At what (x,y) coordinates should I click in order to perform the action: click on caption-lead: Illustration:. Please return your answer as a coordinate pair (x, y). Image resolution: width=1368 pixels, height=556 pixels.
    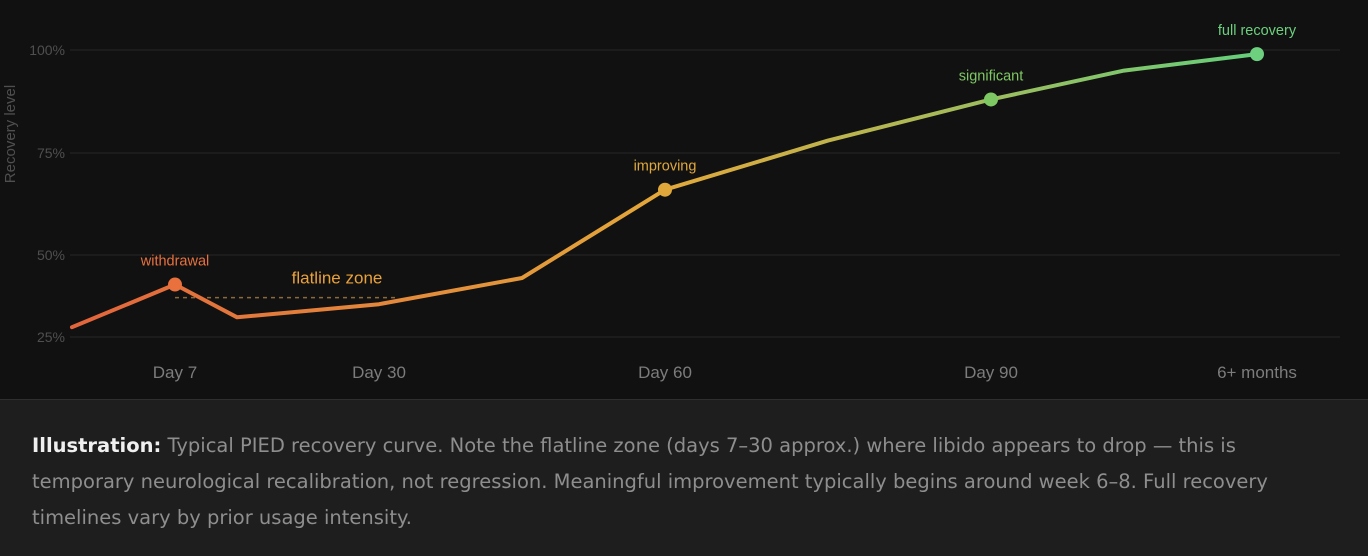
    Looking at the image, I should click on (97, 445).